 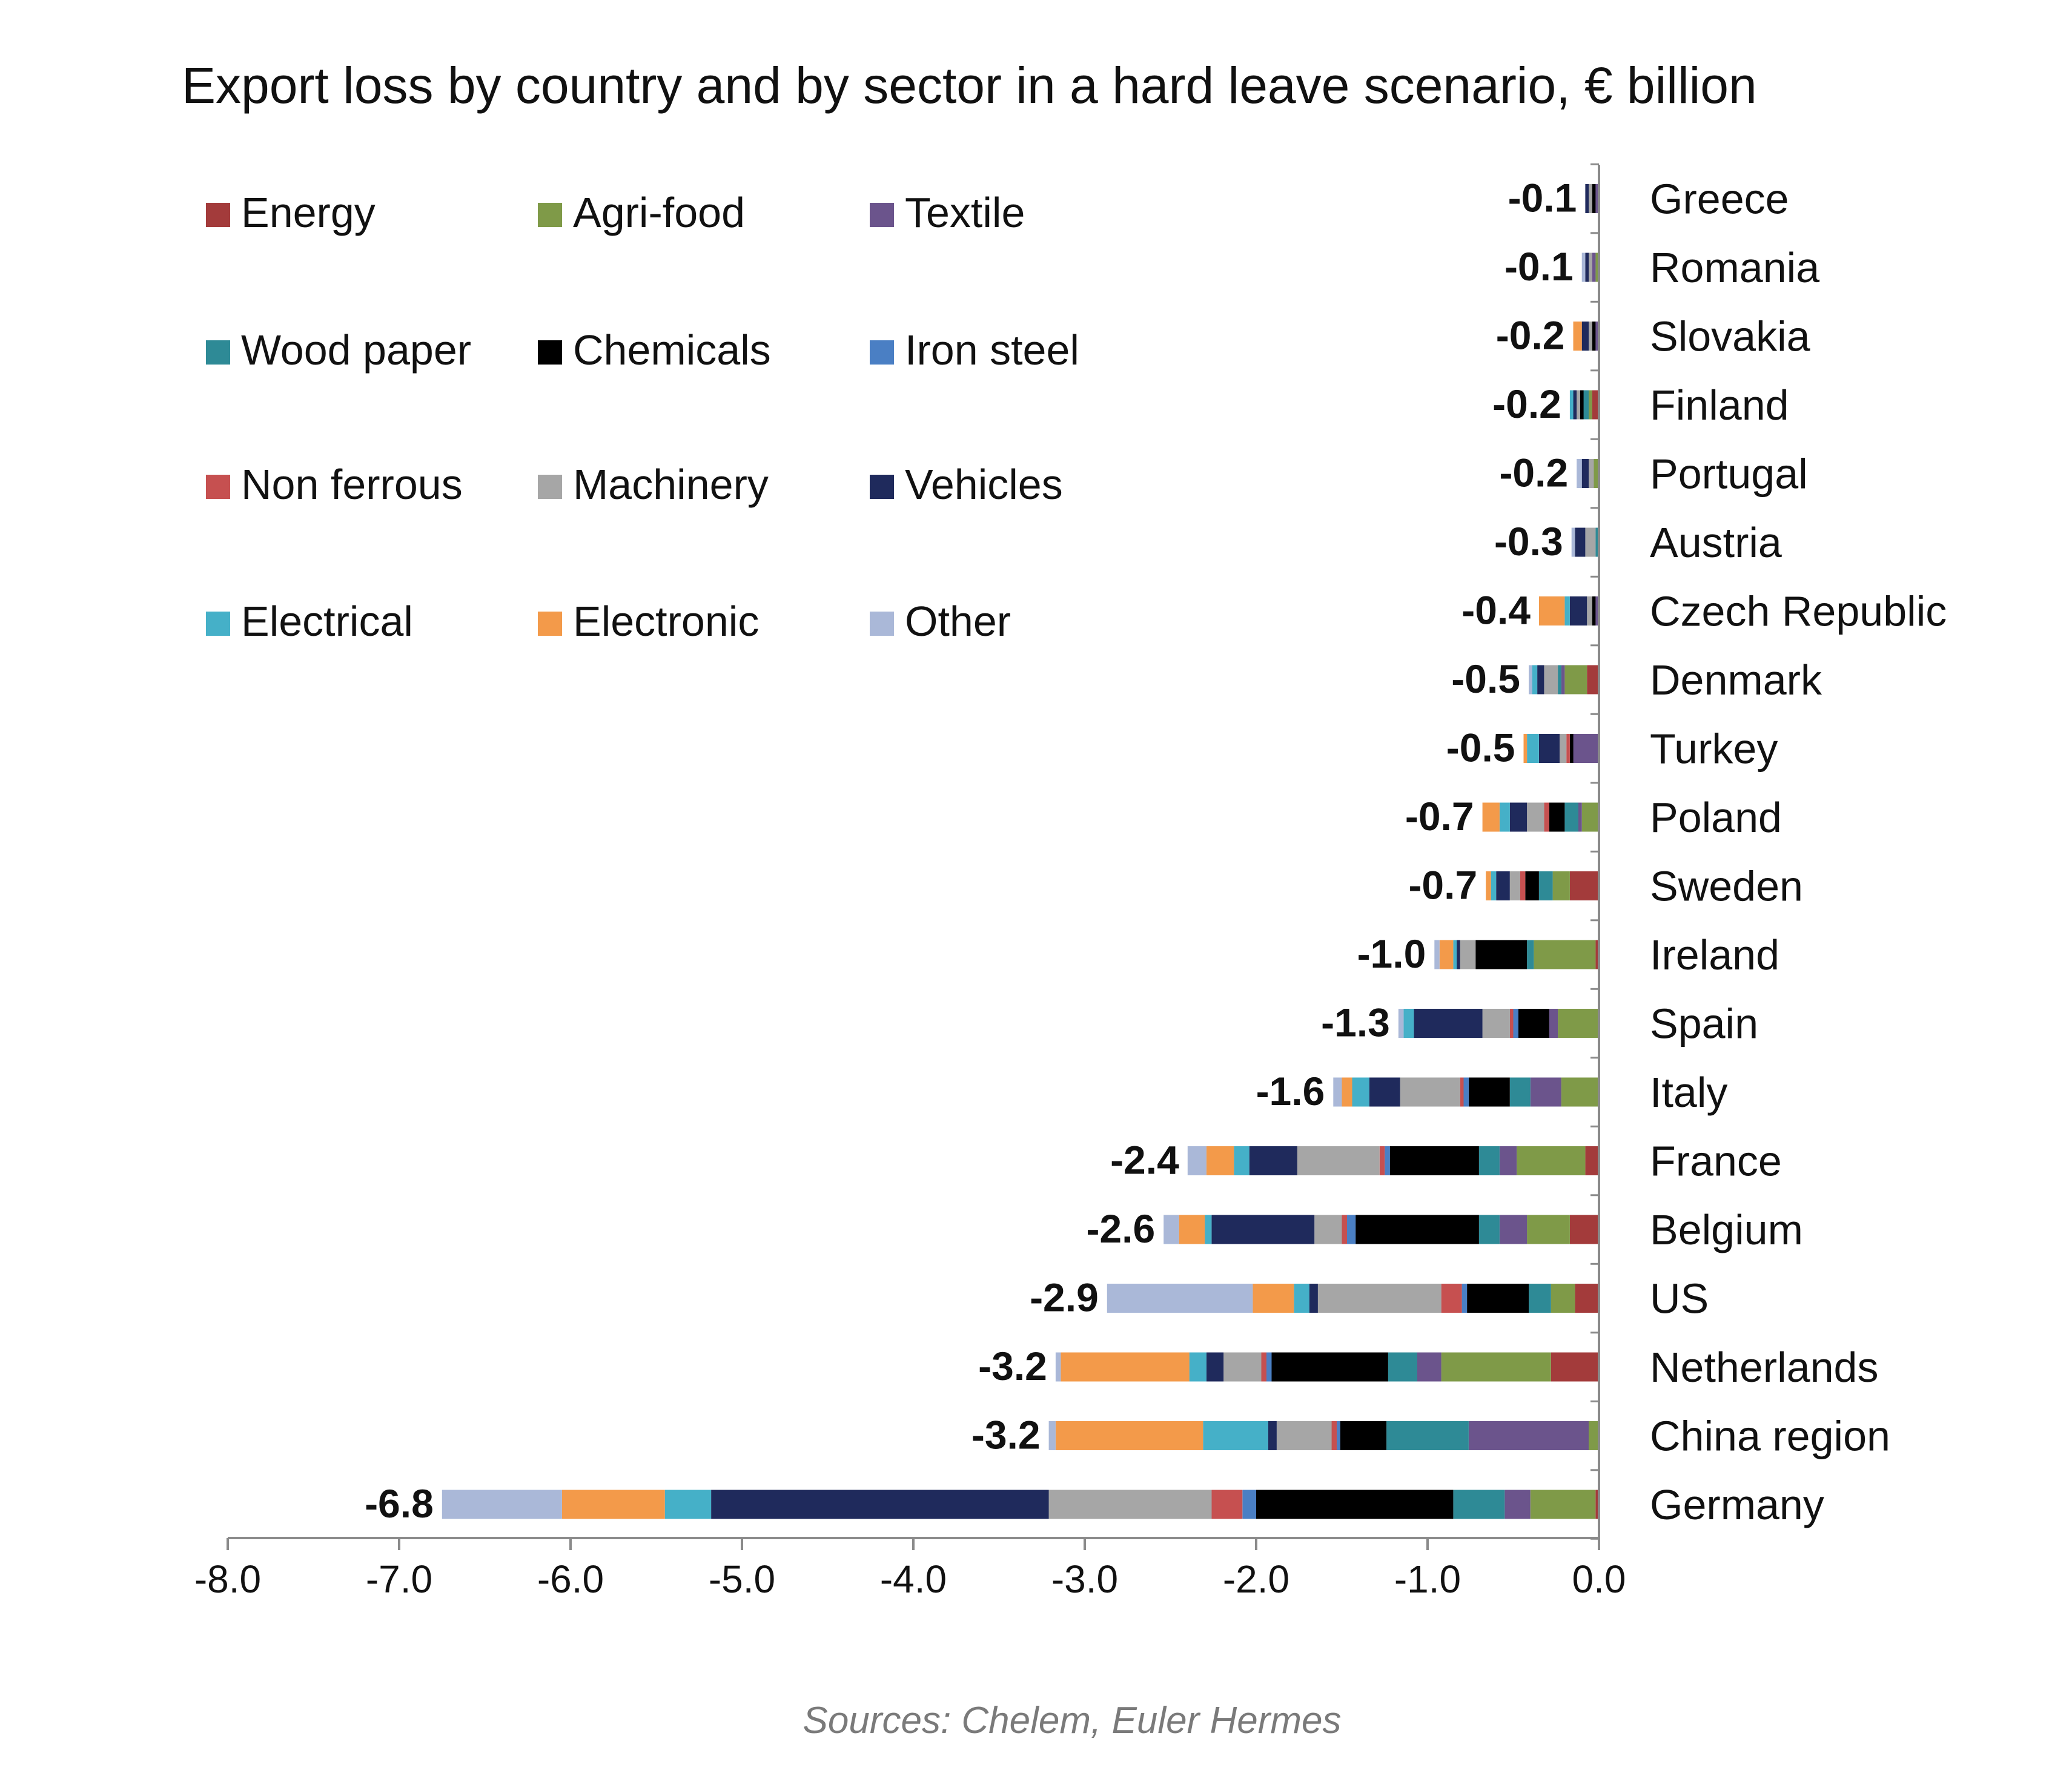 I want to click on total-label: -0.5, so click(x=1485, y=678).